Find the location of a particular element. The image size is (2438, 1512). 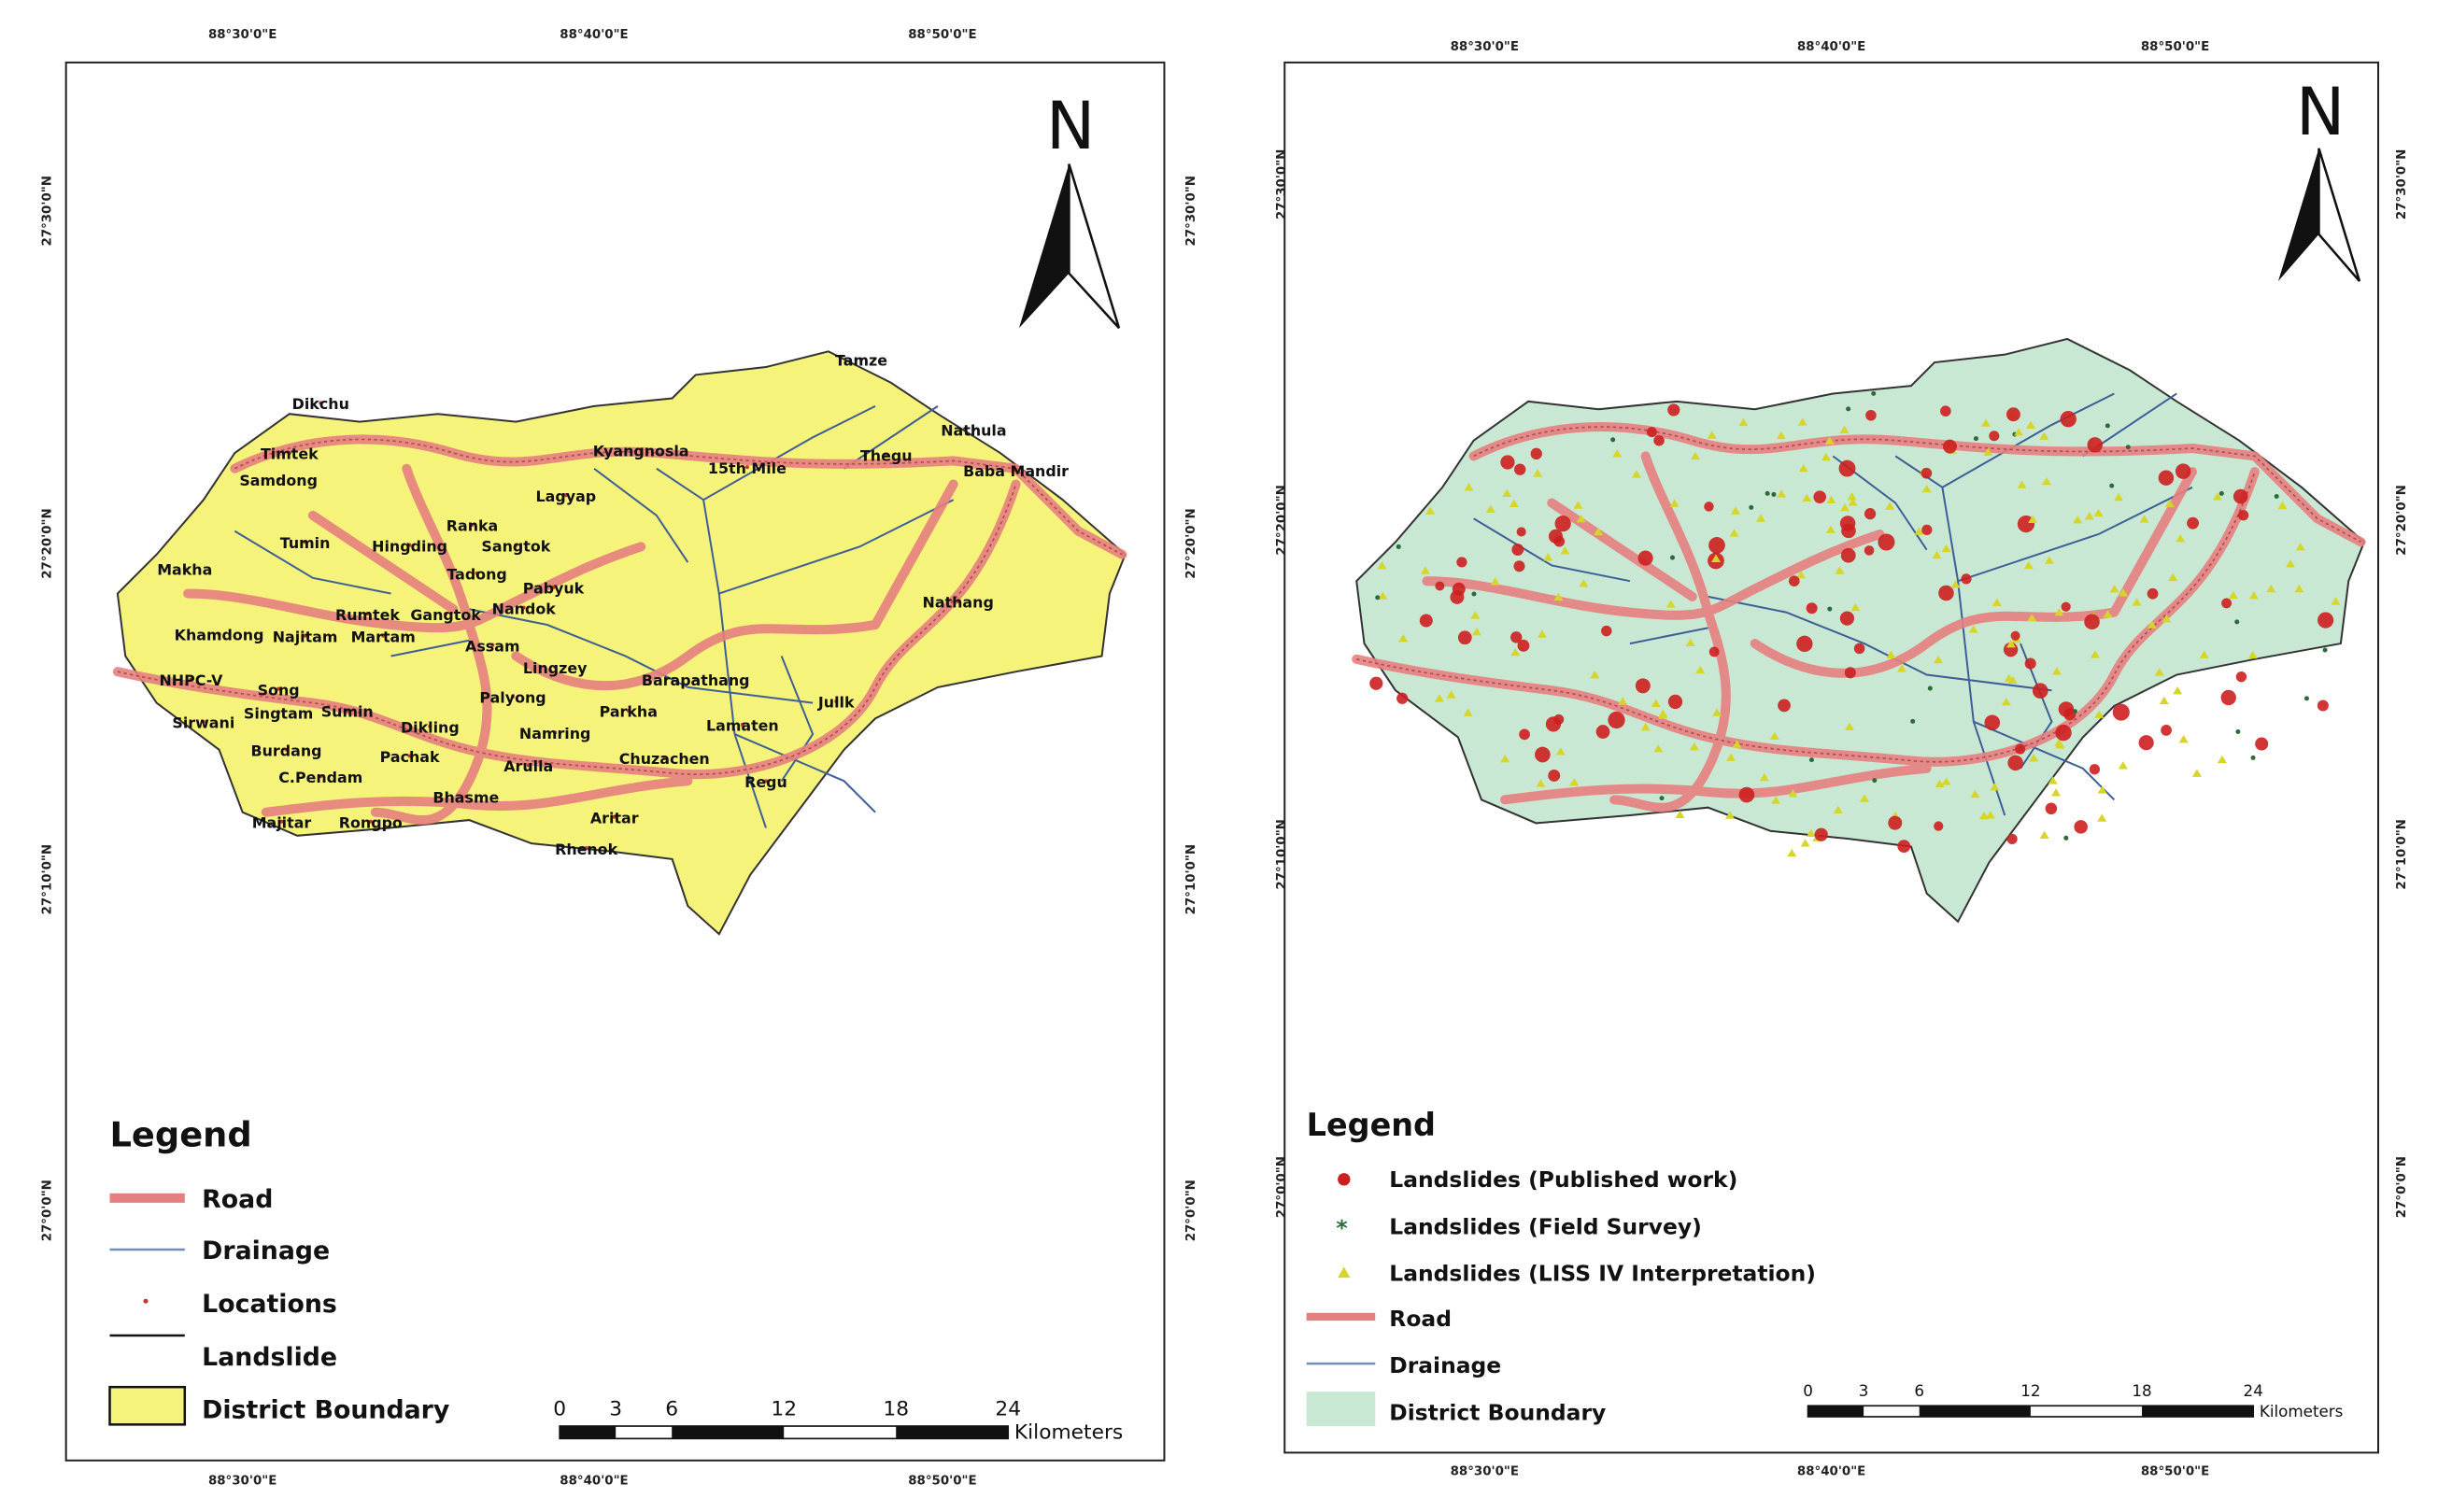

place-label: Najitam is located at coordinates (305, 636).